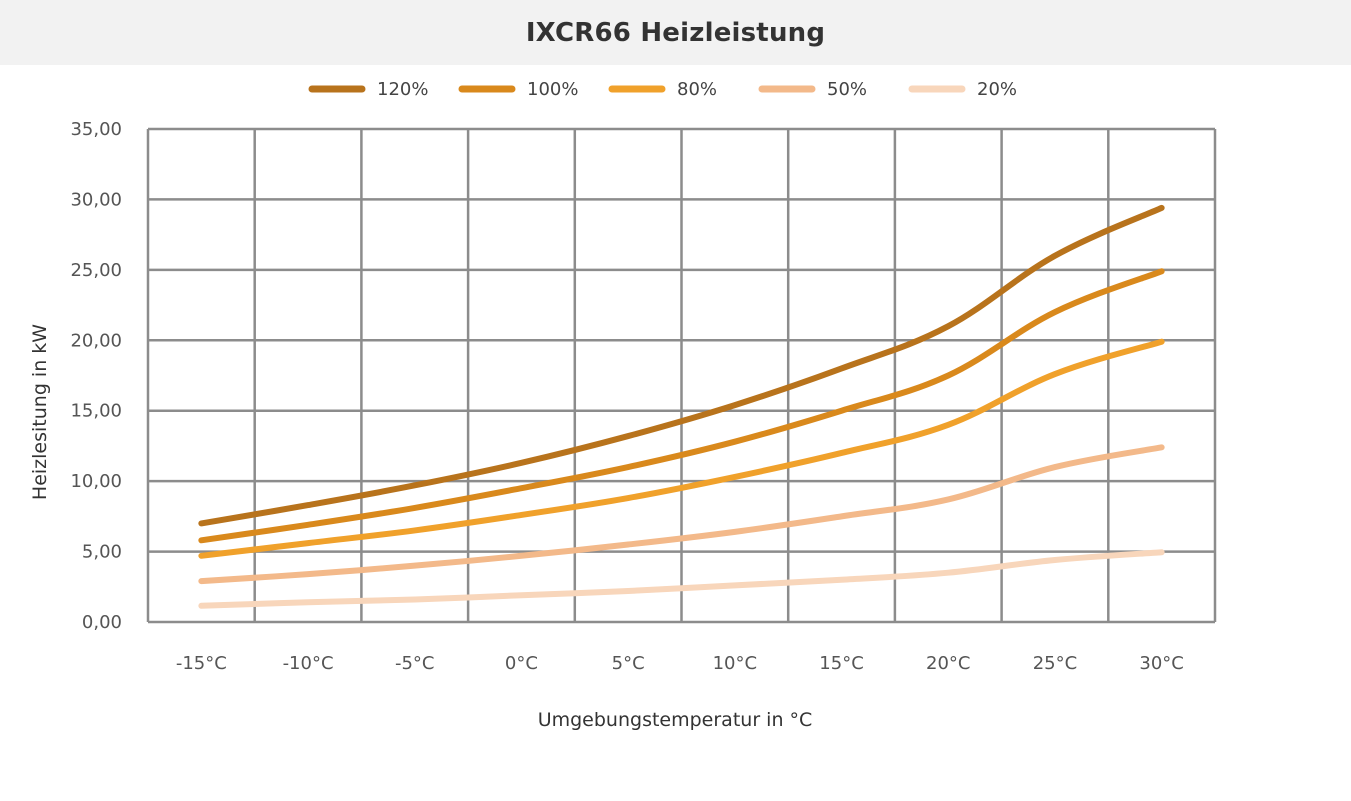 This screenshot has width=1351, height=801. What do you see at coordinates (680, 663) in the screenshot?
I see `x-axis-ticks: -15°C -10°C -5°C 0°C 5°C 10°C 15°C 20°C 25°C 30°C` at bounding box center [680, 663].